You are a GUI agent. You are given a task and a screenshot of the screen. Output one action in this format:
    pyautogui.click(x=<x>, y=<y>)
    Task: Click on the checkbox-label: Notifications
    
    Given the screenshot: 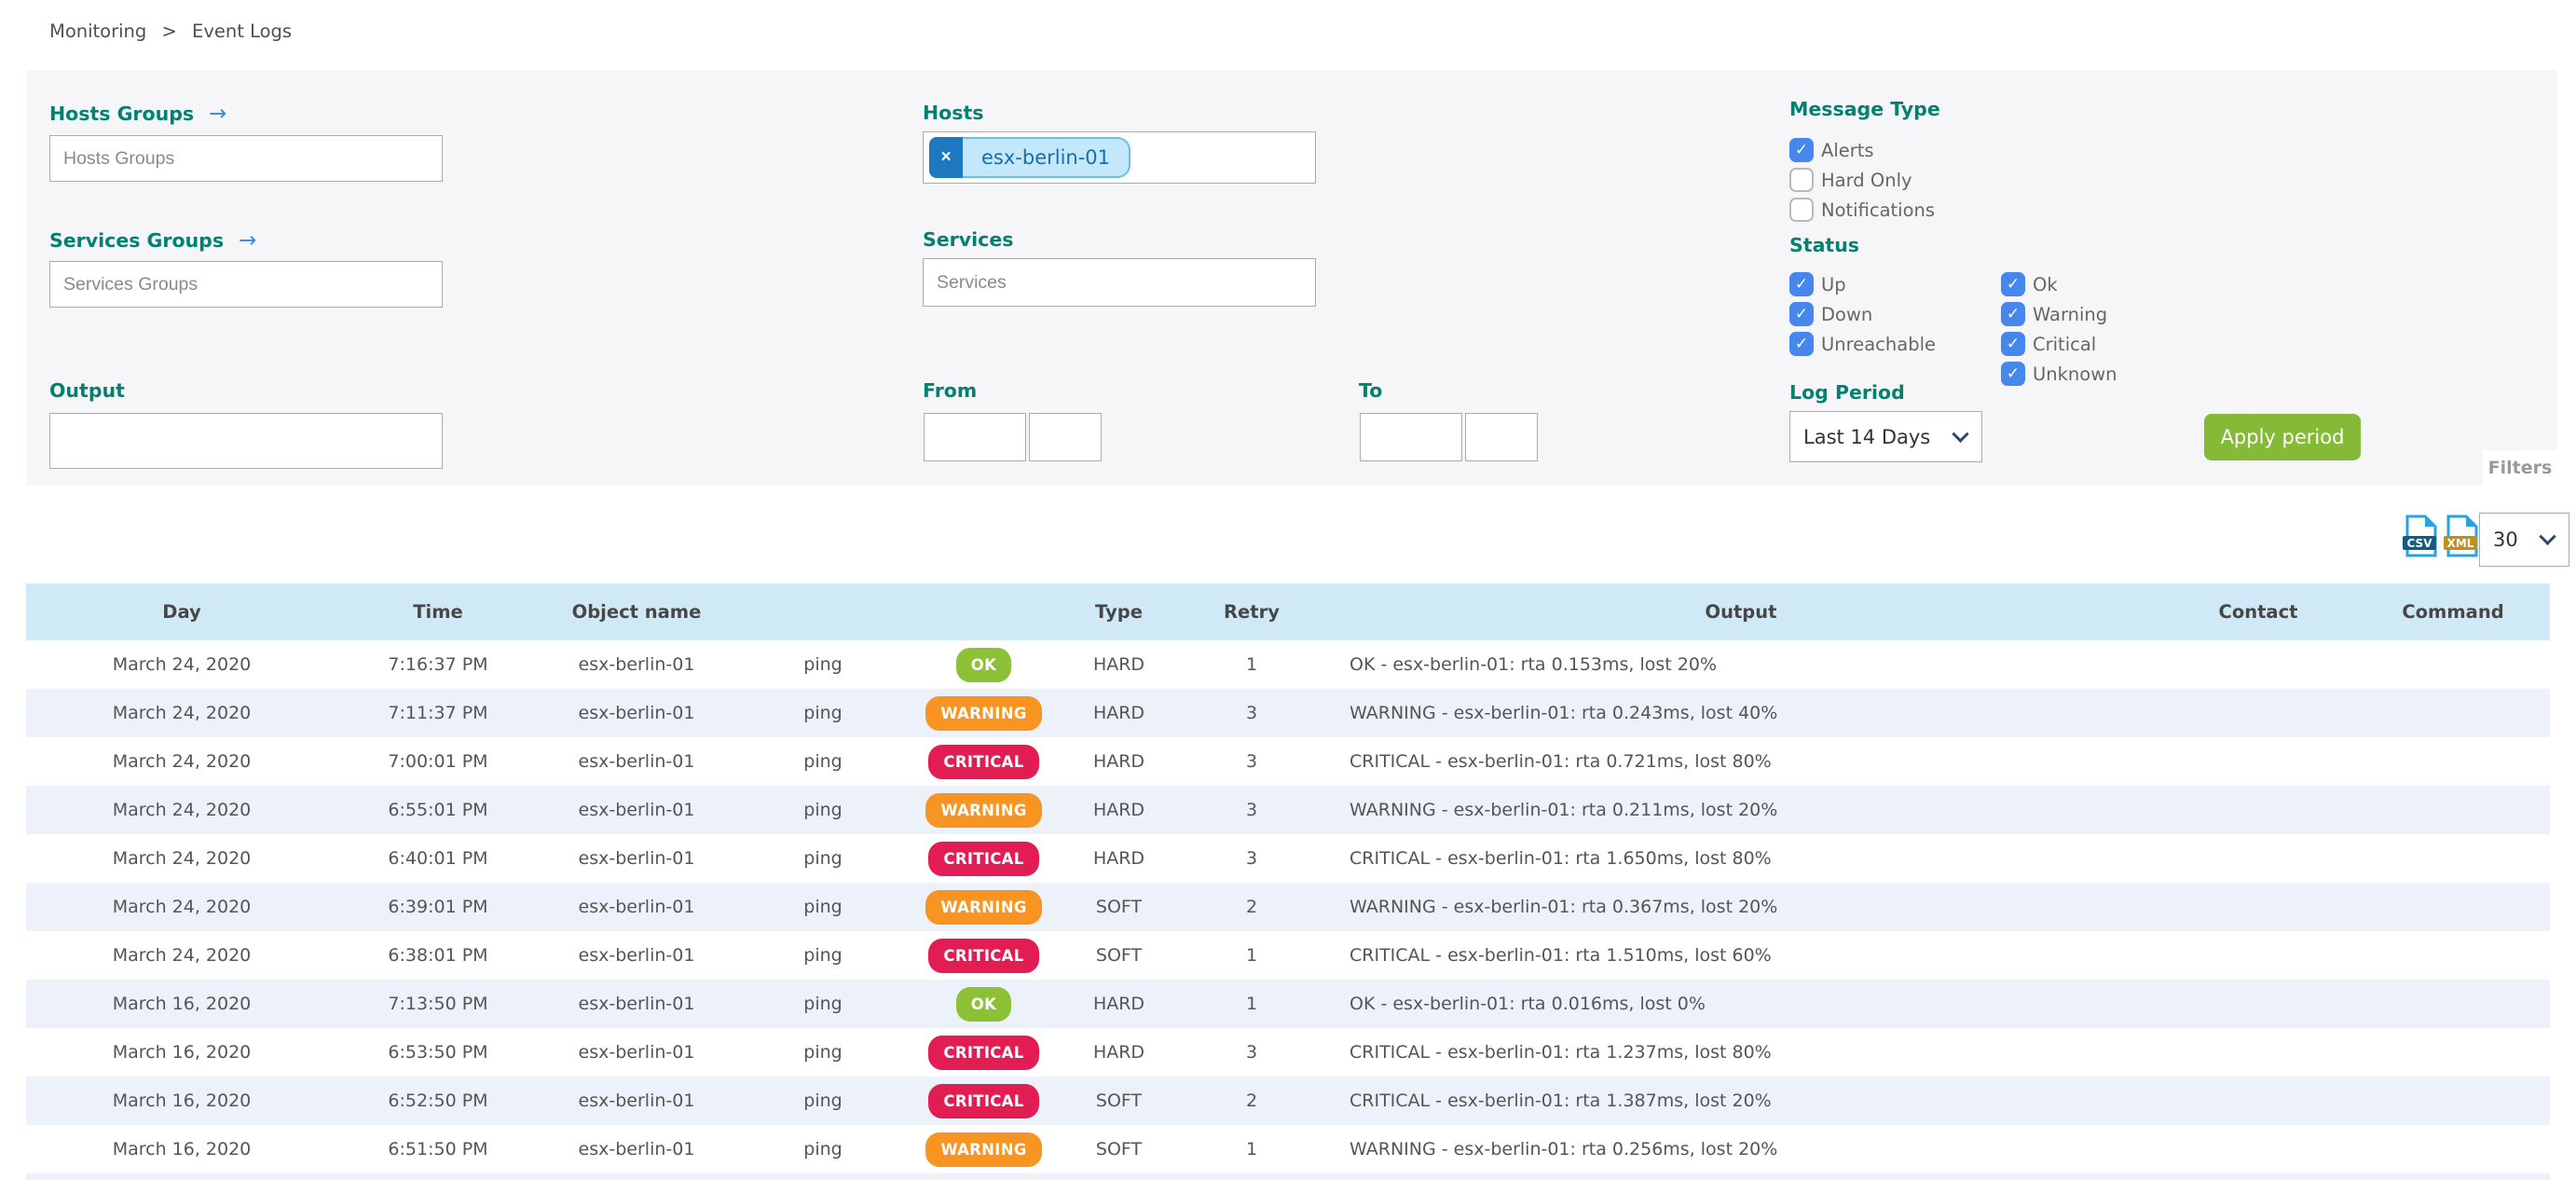 What is the action you would take?
    pyautogui.click(x=1878, y=210)
    